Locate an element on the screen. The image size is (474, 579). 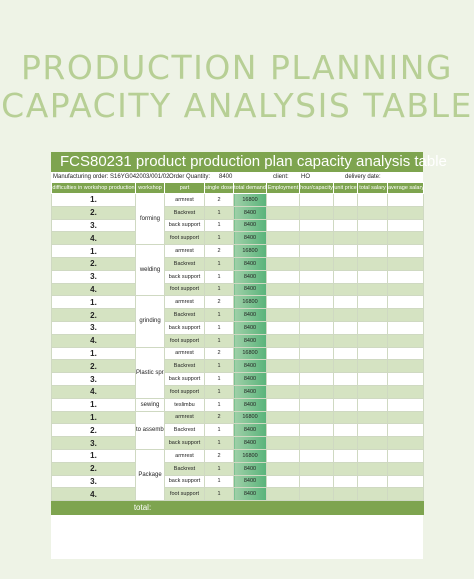
workshop-cell: Plastic spray is located at coordinates (150, 372).